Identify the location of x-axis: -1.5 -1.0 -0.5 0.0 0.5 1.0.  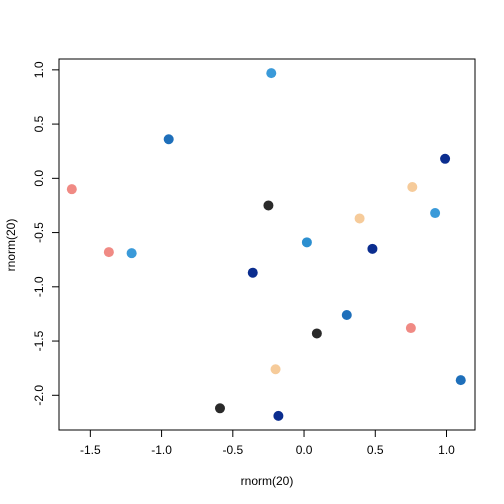
(267, 443).